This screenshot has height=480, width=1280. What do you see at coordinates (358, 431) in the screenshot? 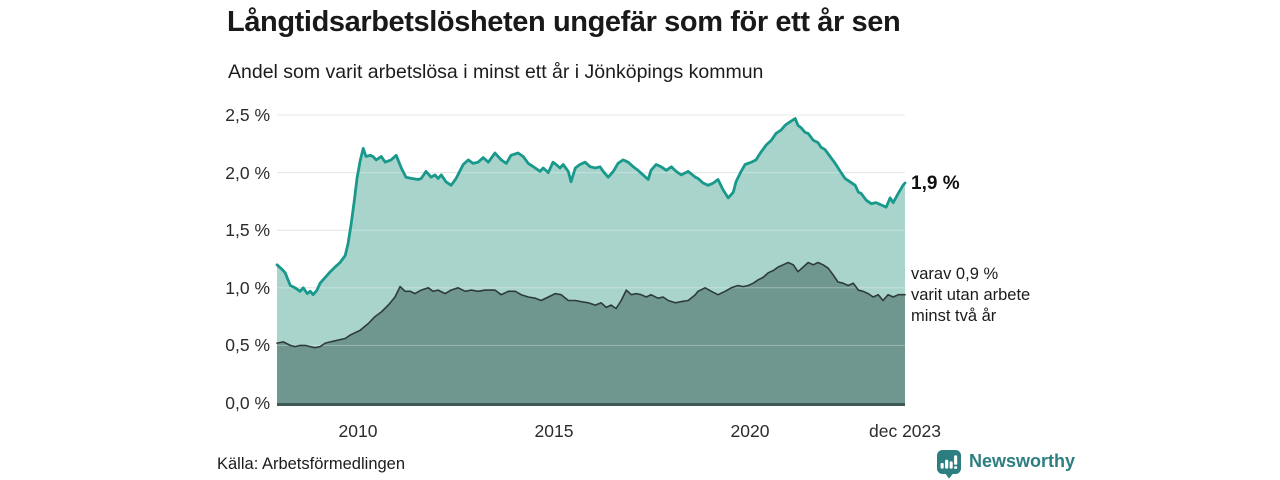
I see `x-axis-tick-label: 2010` at bounding box center [358, 431].